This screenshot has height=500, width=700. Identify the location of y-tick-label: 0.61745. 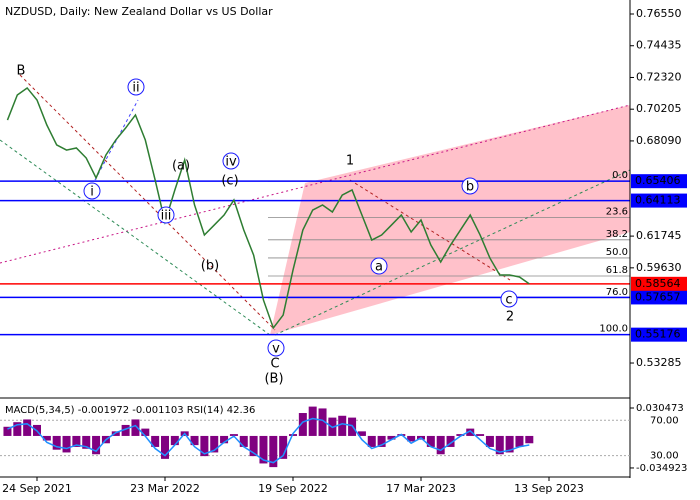
(659, 235).